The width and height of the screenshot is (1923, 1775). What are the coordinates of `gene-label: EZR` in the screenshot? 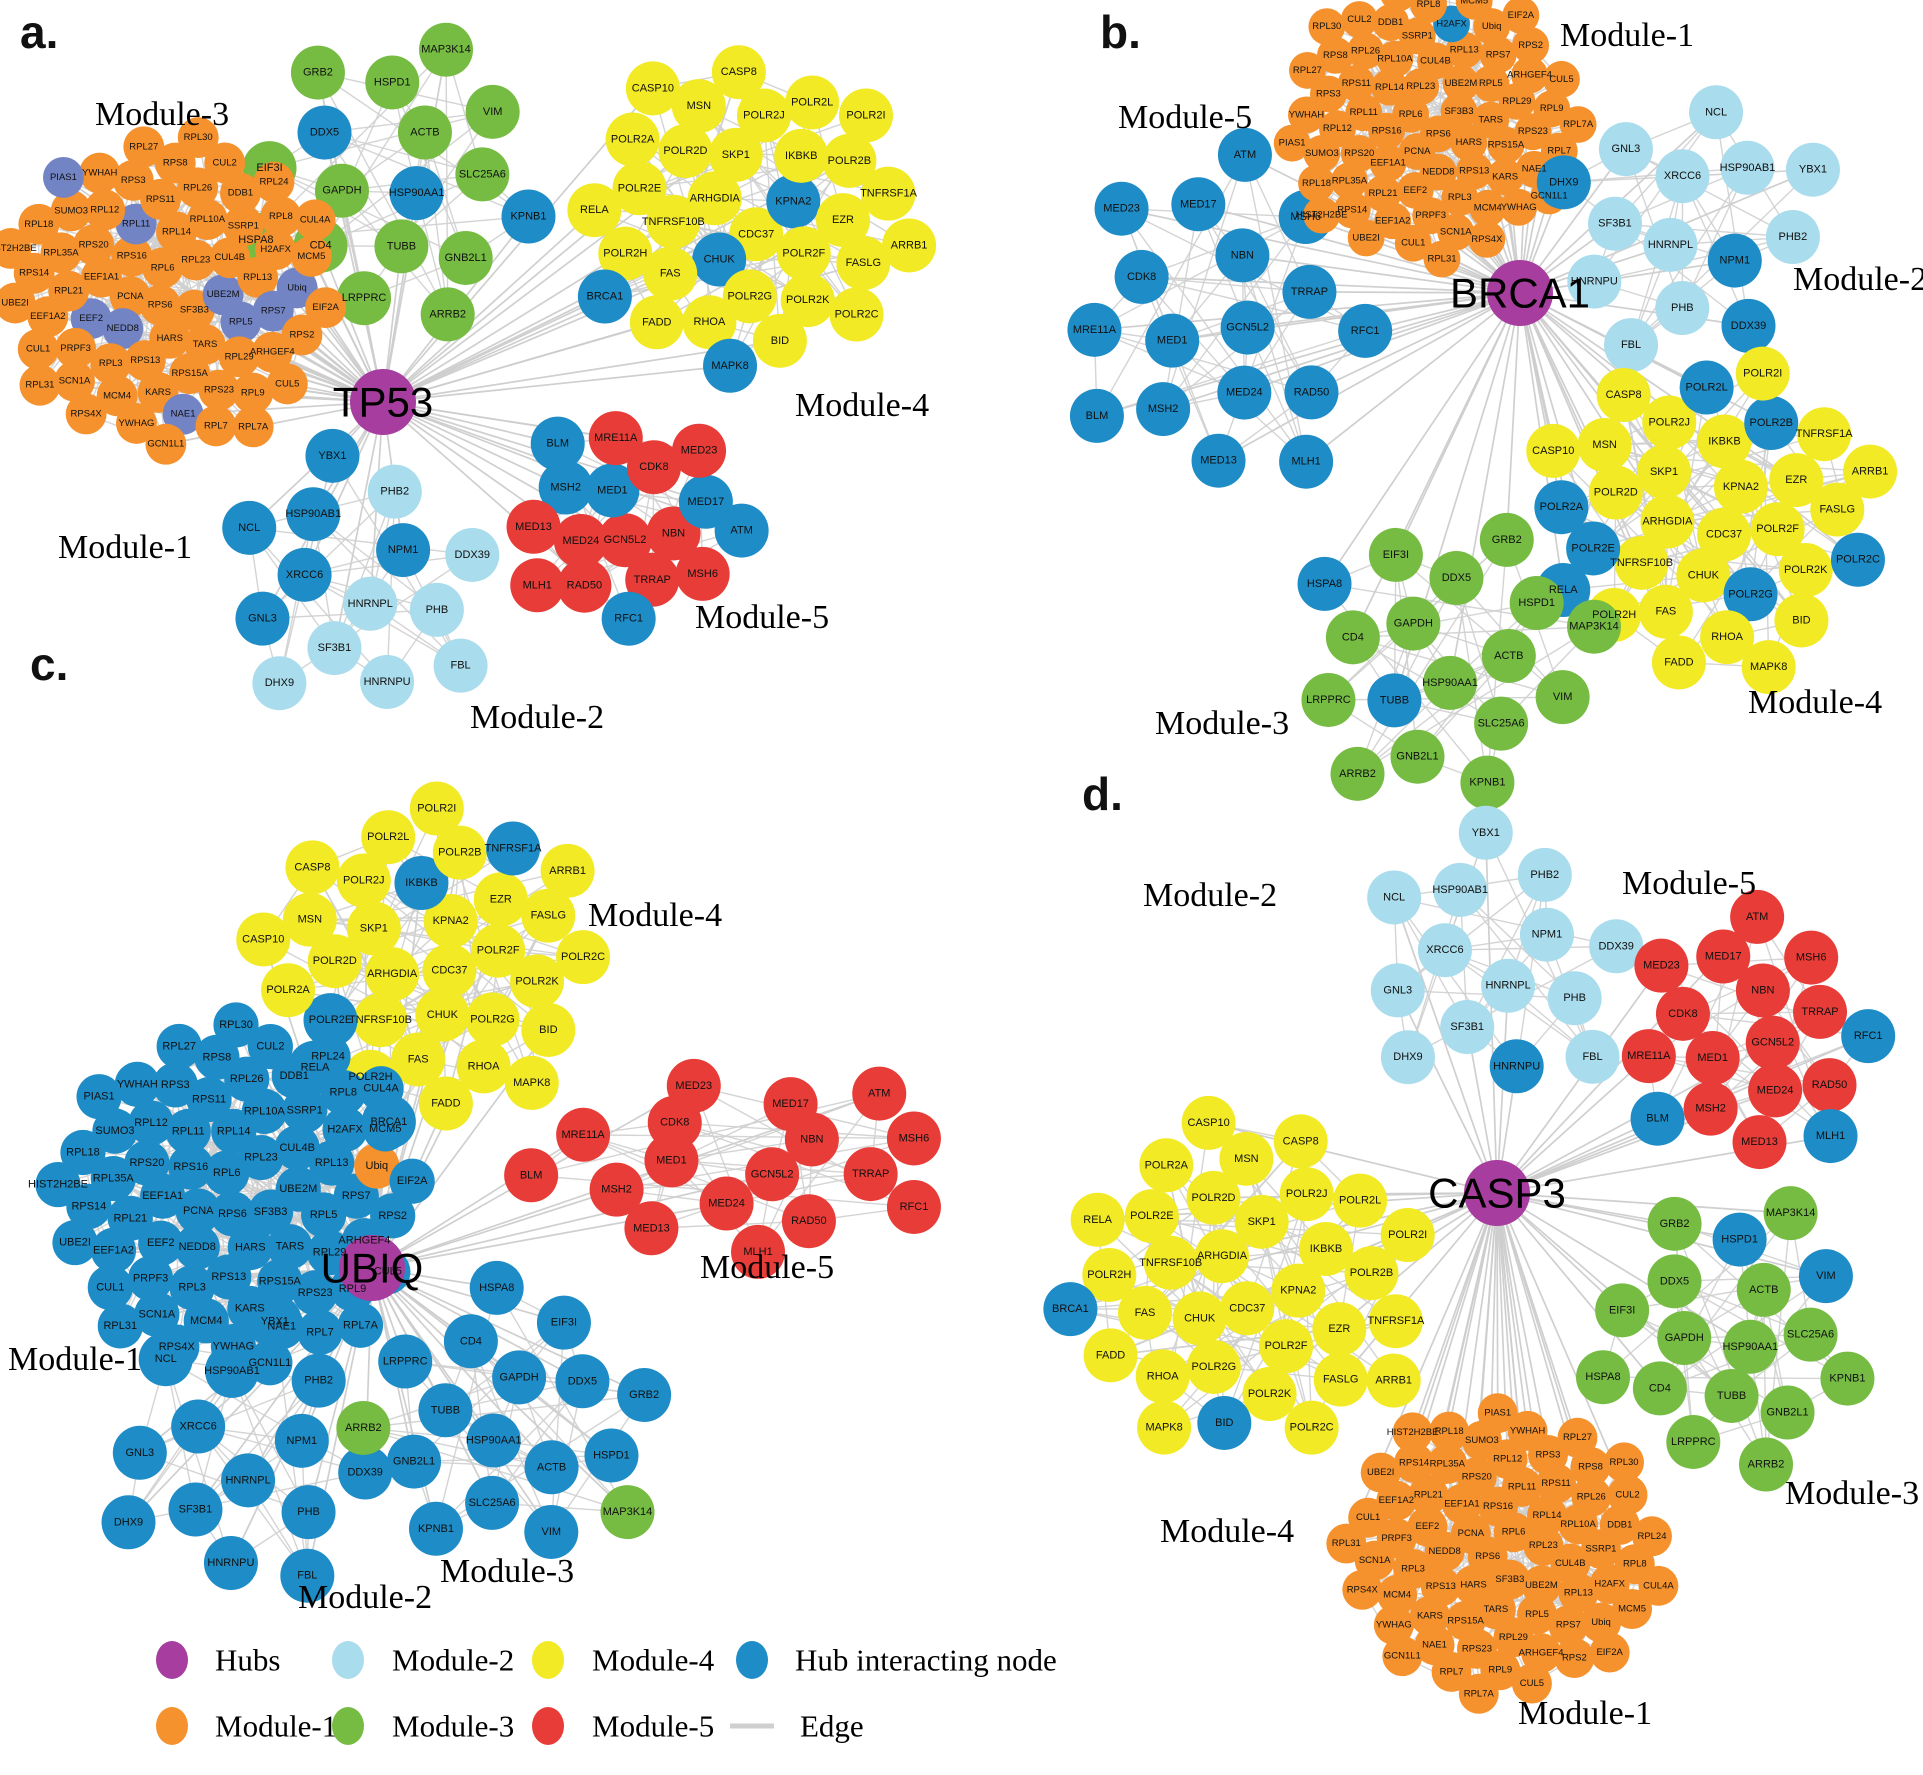 It's located at (1796, 480).